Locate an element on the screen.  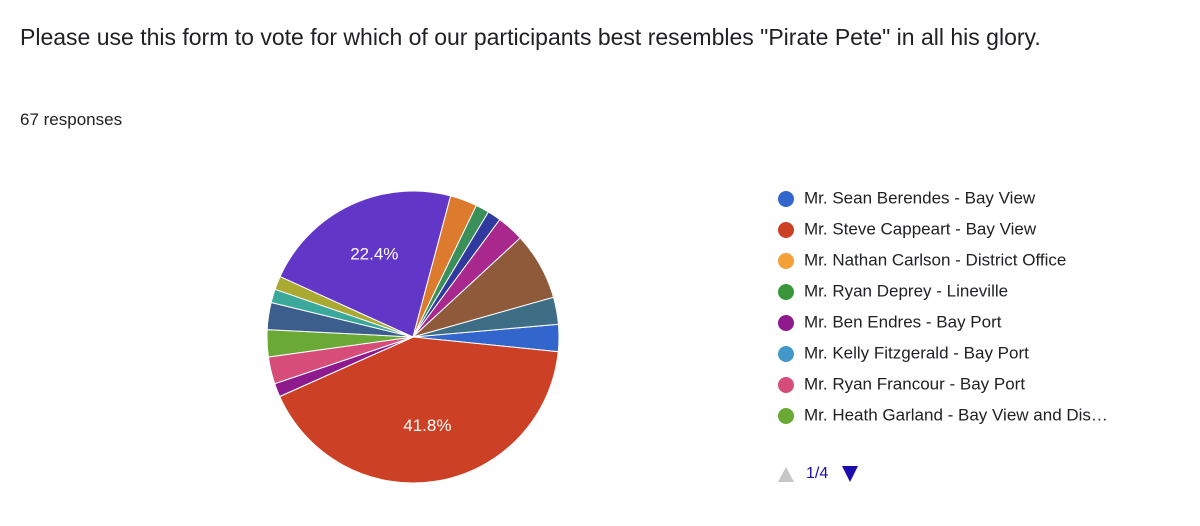
legend-label: Mr. Ryan Francour - Bay Port is located at coordinates (914, 383).